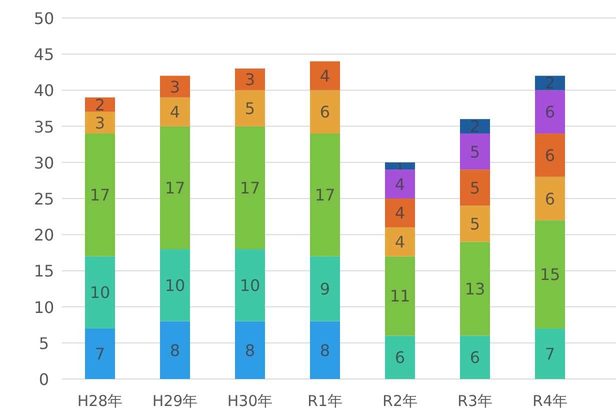 This screenshot has height=416, width=616. Describe the element at coordinates (550, 401) in the screenshot. I see `x-tick-label: R4年` at that location.